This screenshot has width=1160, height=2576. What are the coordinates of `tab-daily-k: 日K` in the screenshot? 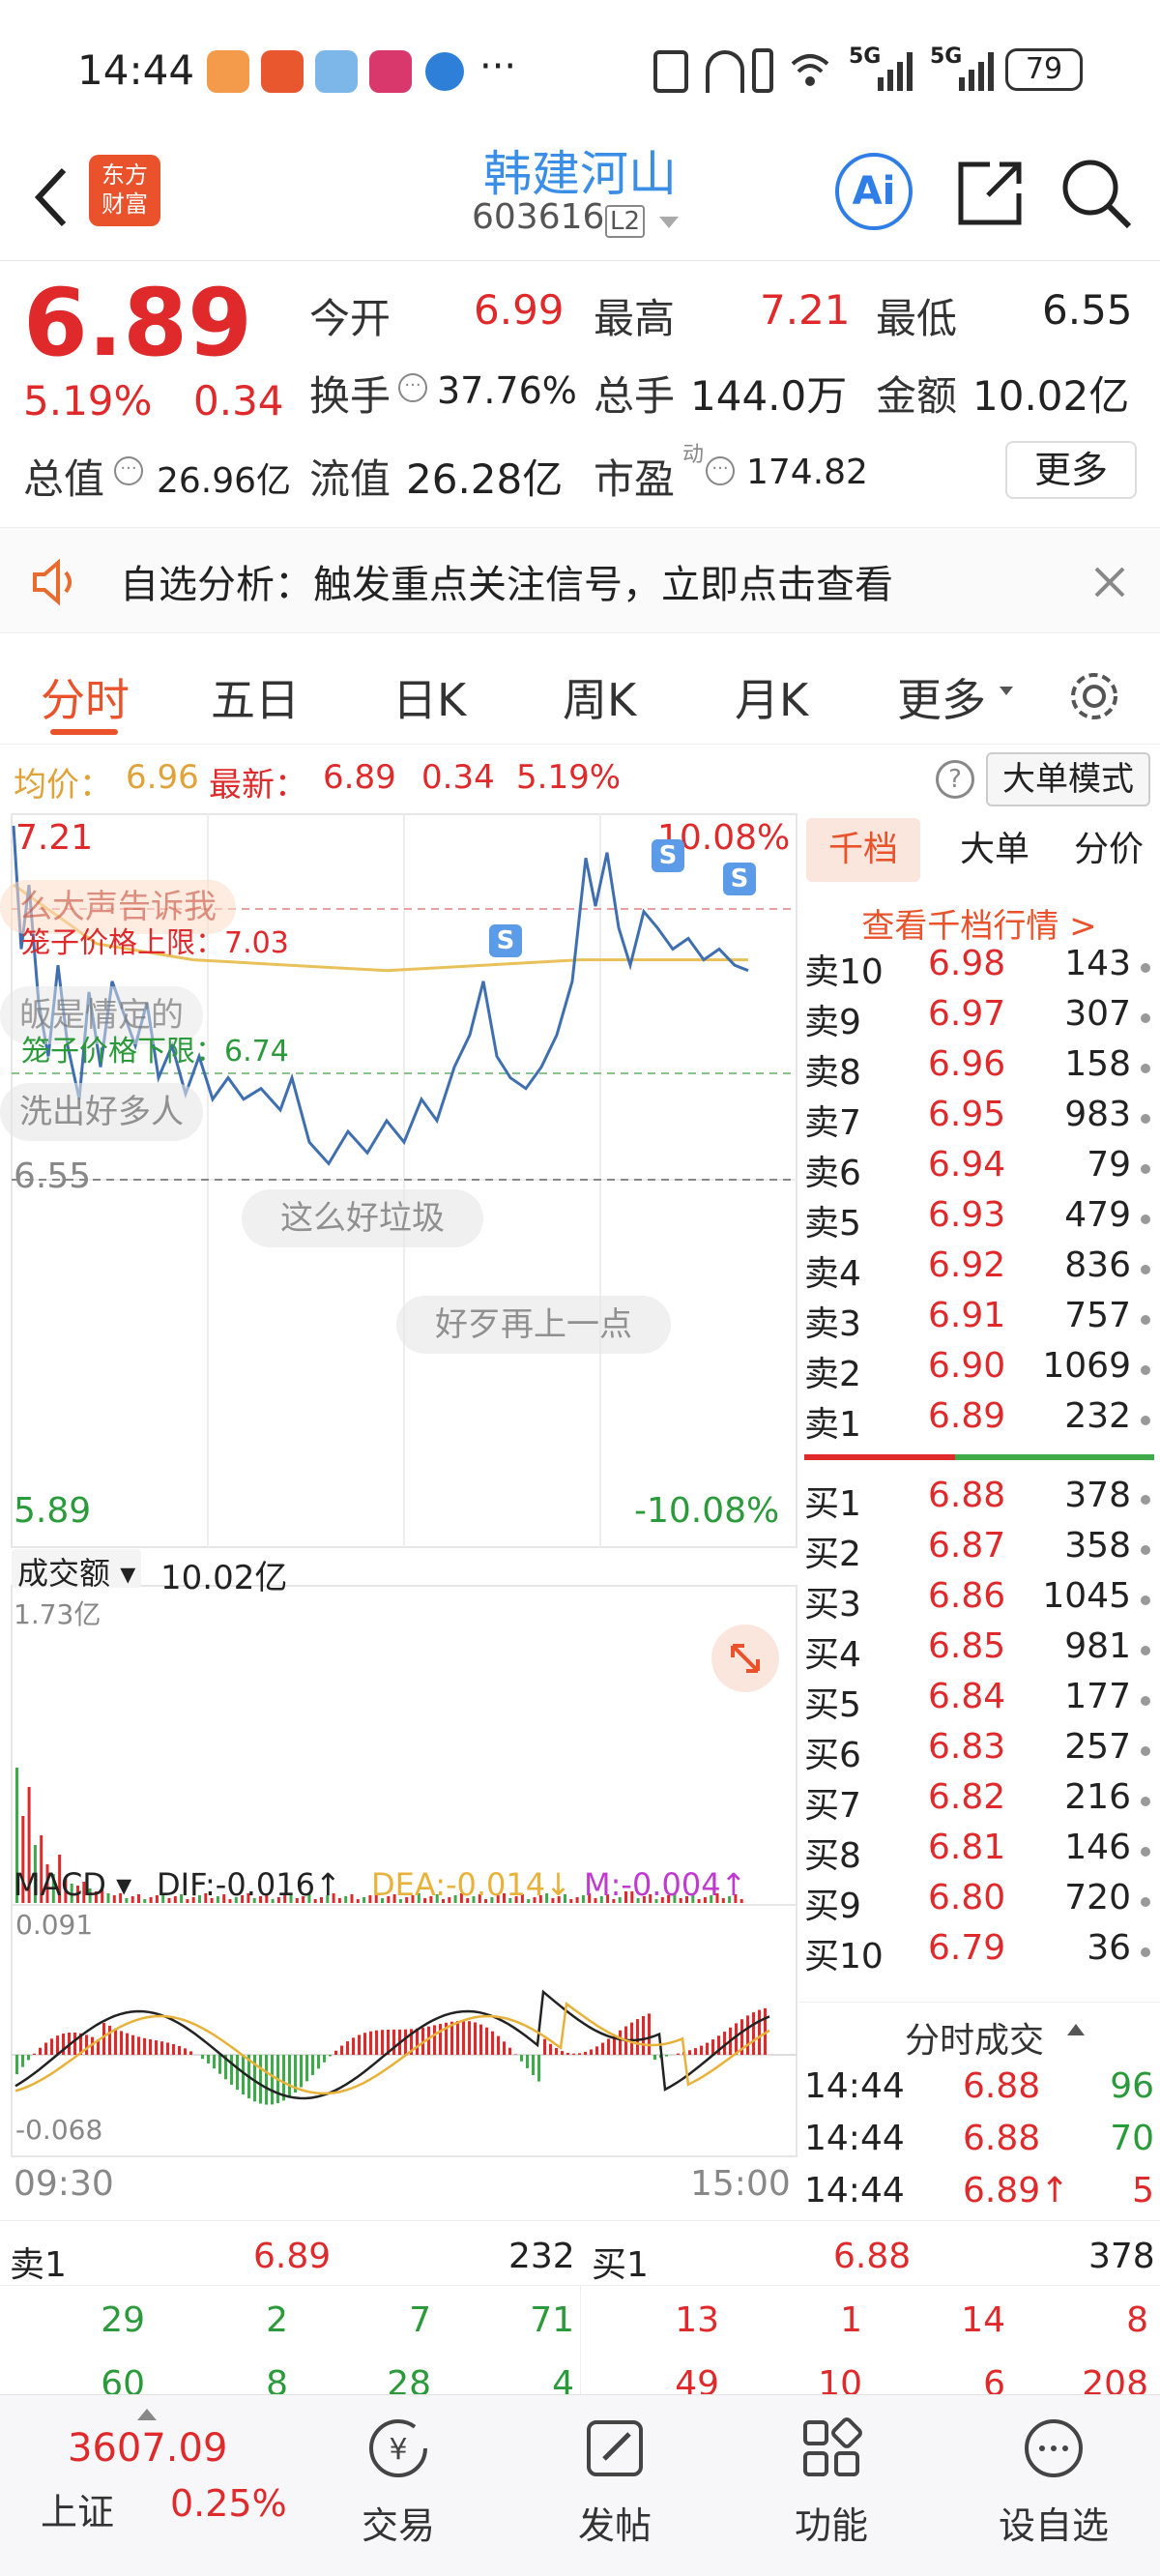 It's located at (429, 700).